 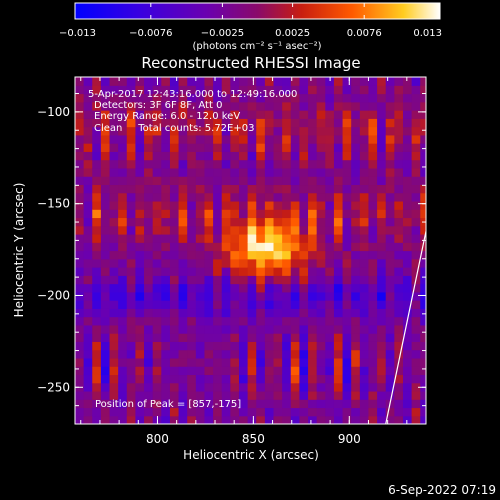 What do you see at coordinates (405, 327) in the screenshot?
I see `solar-limb-line` at bounding box center [405, 327].